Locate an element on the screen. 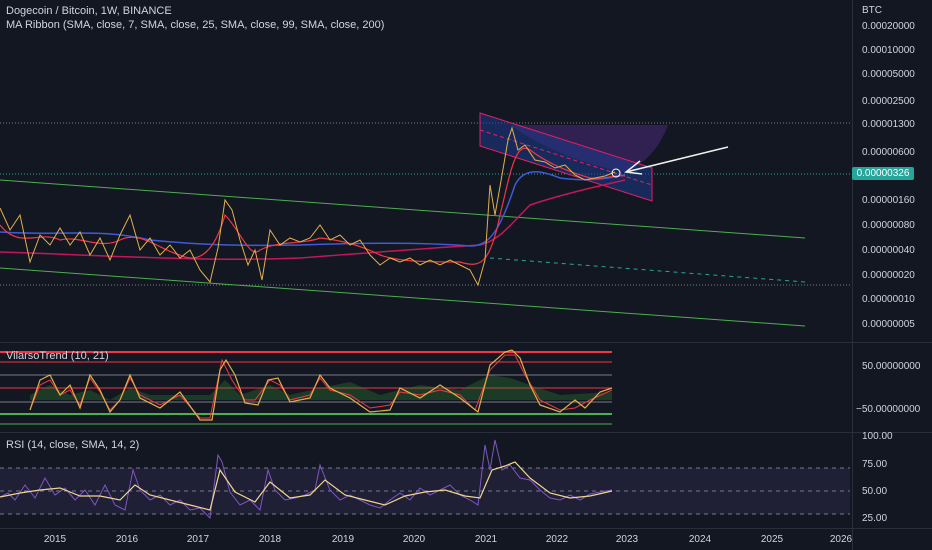 The width and height of the screenshot is (932, 550). time-tick-label: 2026 is located at coordinates (841, 539).